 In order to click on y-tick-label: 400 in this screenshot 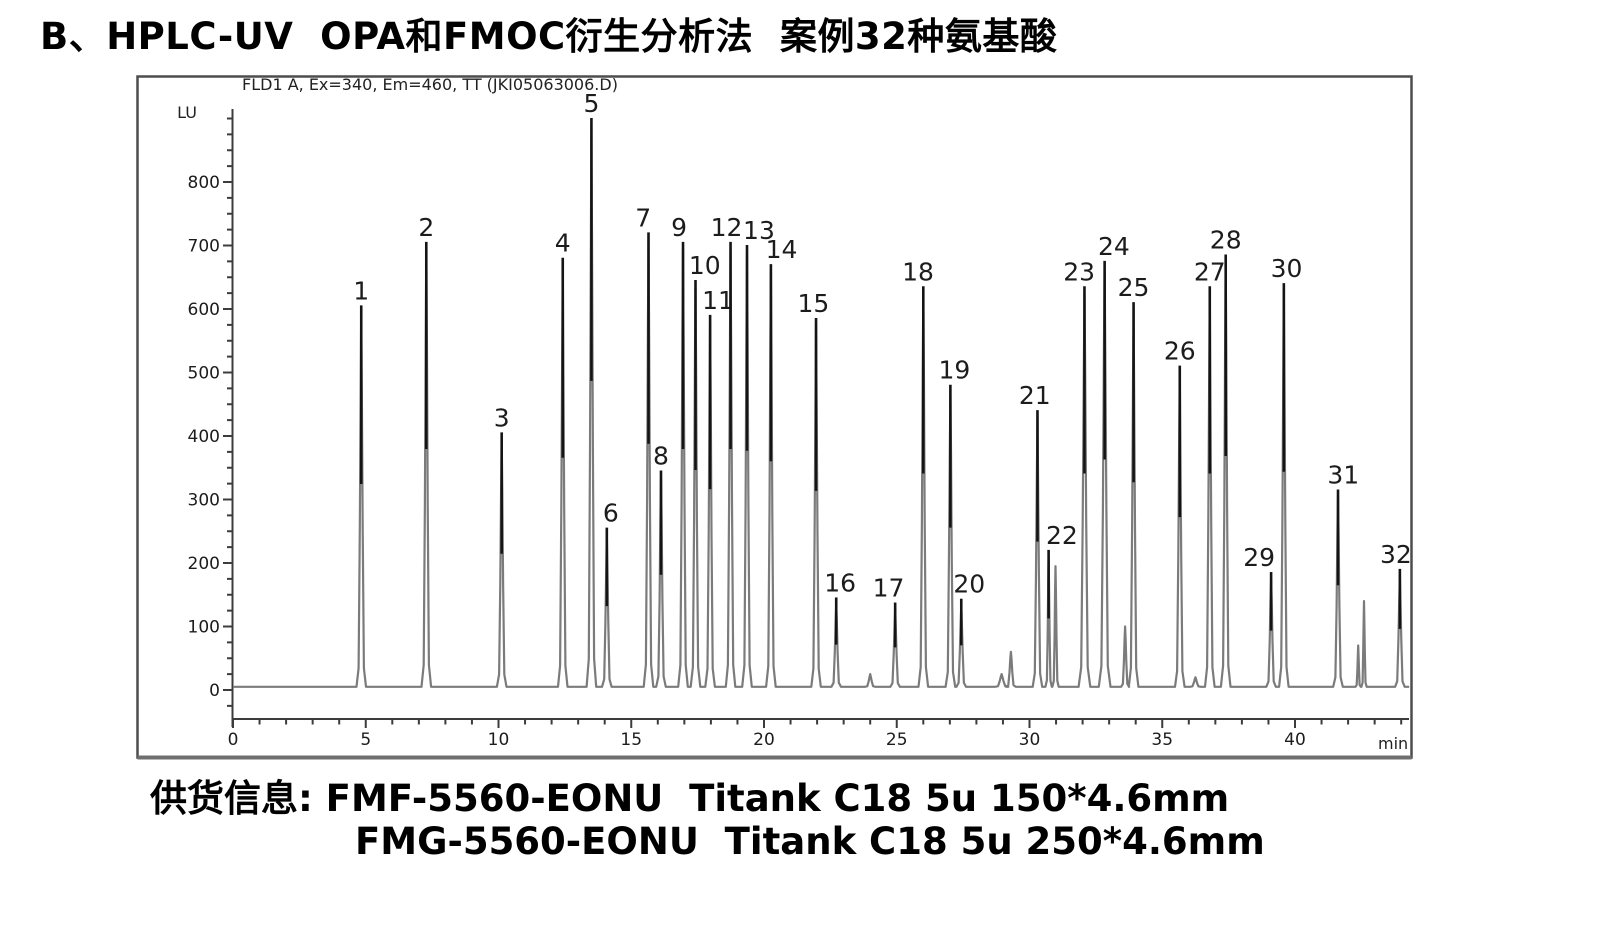, I will do `click(204, 437)`.